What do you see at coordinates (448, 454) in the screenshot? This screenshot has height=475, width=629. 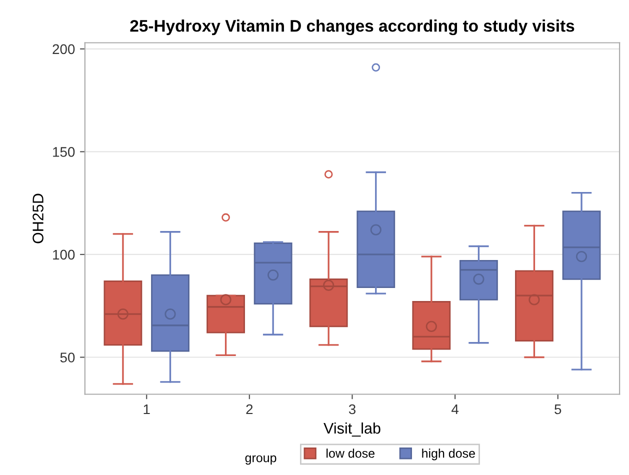 I see `legend-label: high dose` at bounding box center [448, 454].